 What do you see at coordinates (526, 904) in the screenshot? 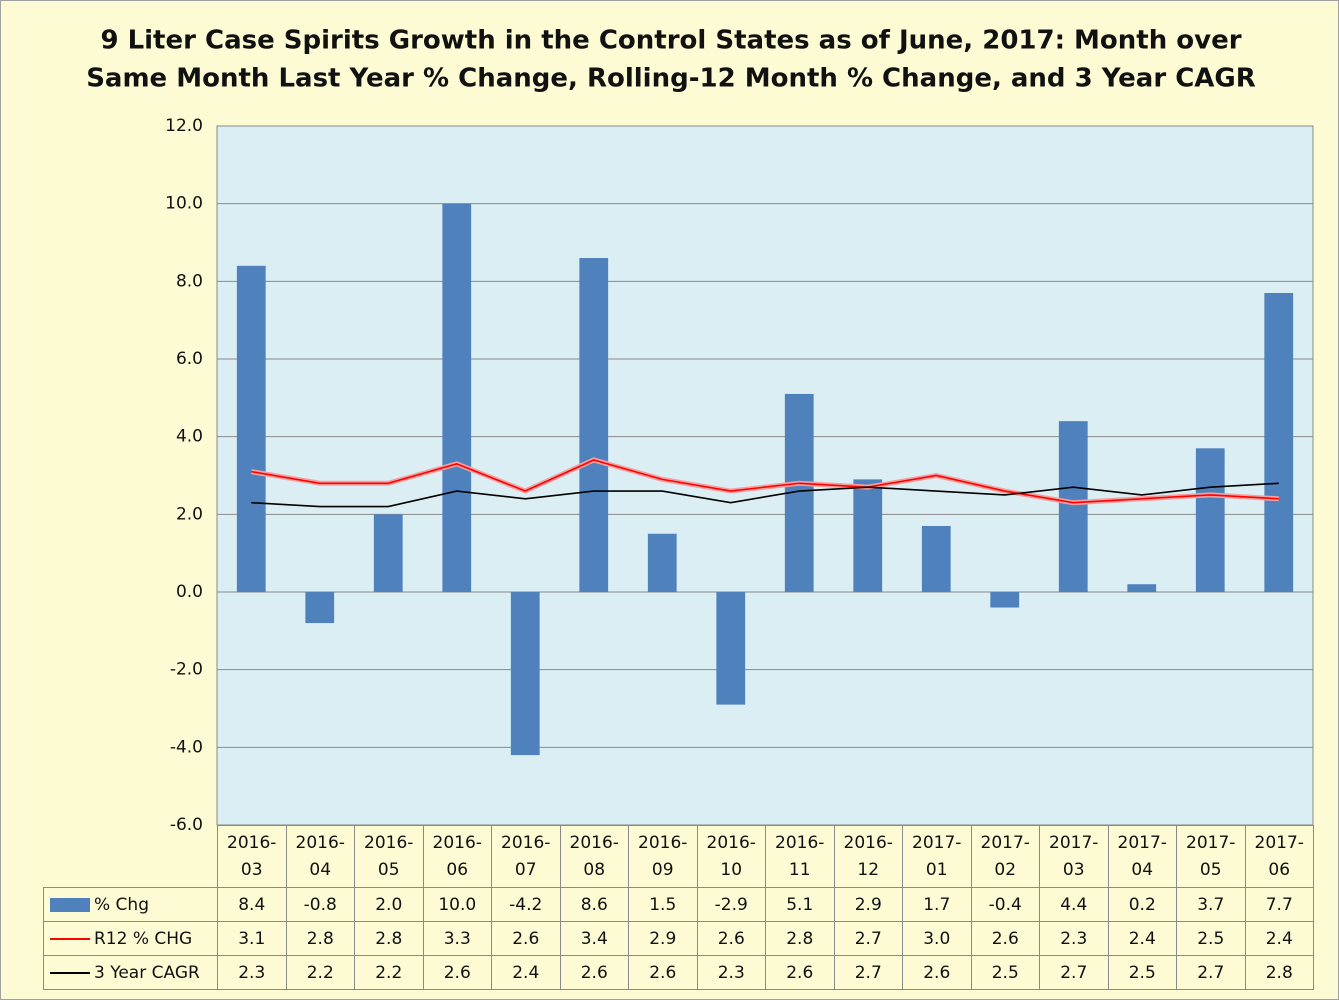
I see `data-label: -4.2` at bounding box center [526, 904].